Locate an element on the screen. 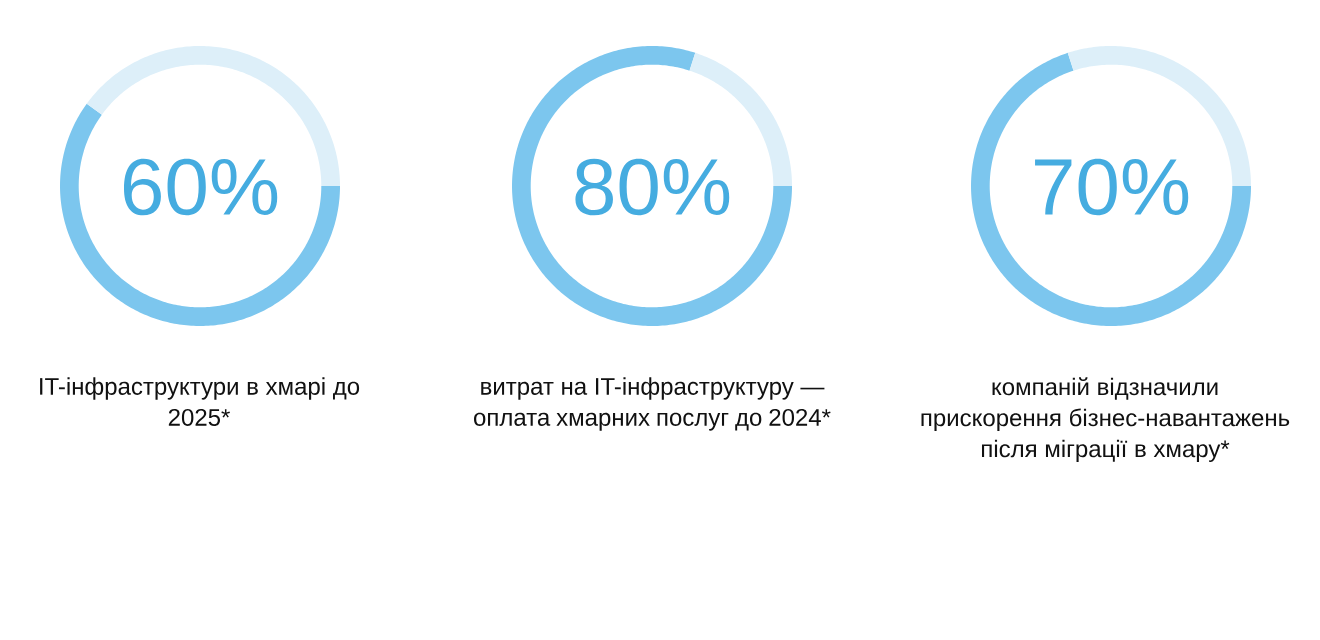  slice-label: компаній відзначили прискорення бізнес-навантажень після міграції в хмару* is located at coordinates (1105, 420).